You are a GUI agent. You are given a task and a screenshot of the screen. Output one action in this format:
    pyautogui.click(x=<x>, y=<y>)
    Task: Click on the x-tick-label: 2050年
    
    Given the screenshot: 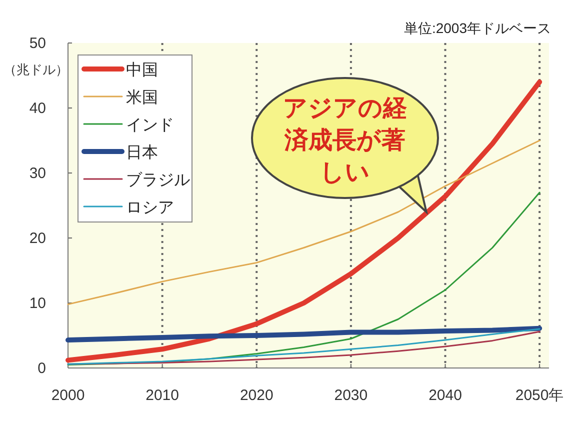 What is the action you would take?
    pyautogui.click(x=539, y=395)
    